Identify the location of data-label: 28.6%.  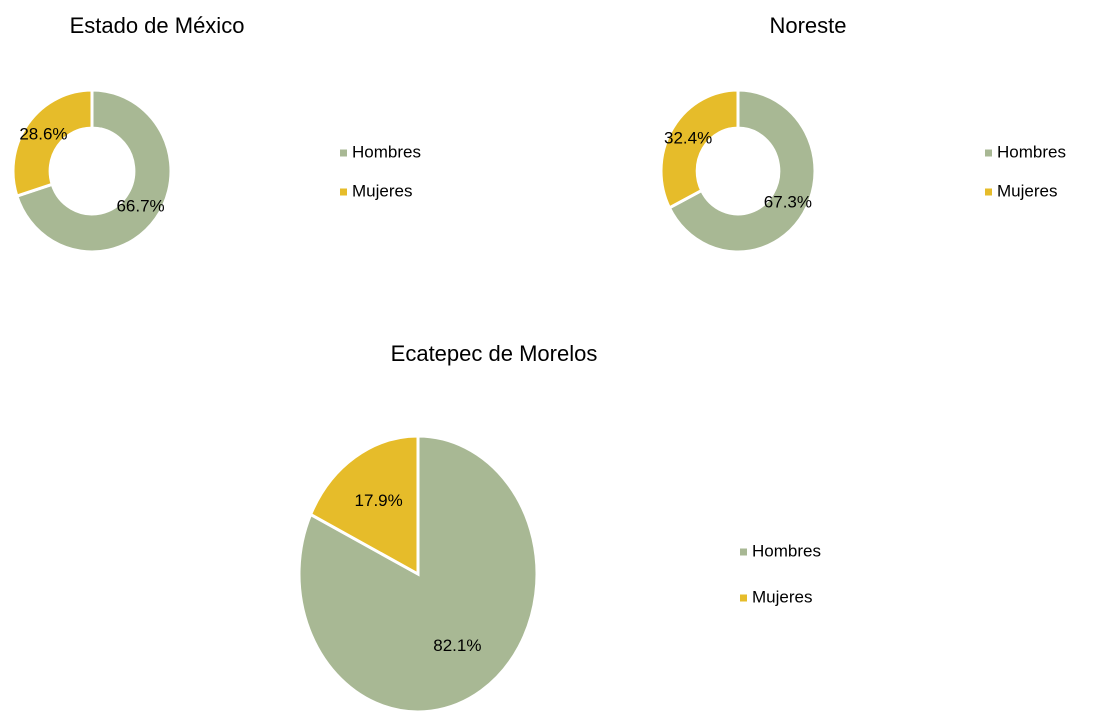
(43, 133).